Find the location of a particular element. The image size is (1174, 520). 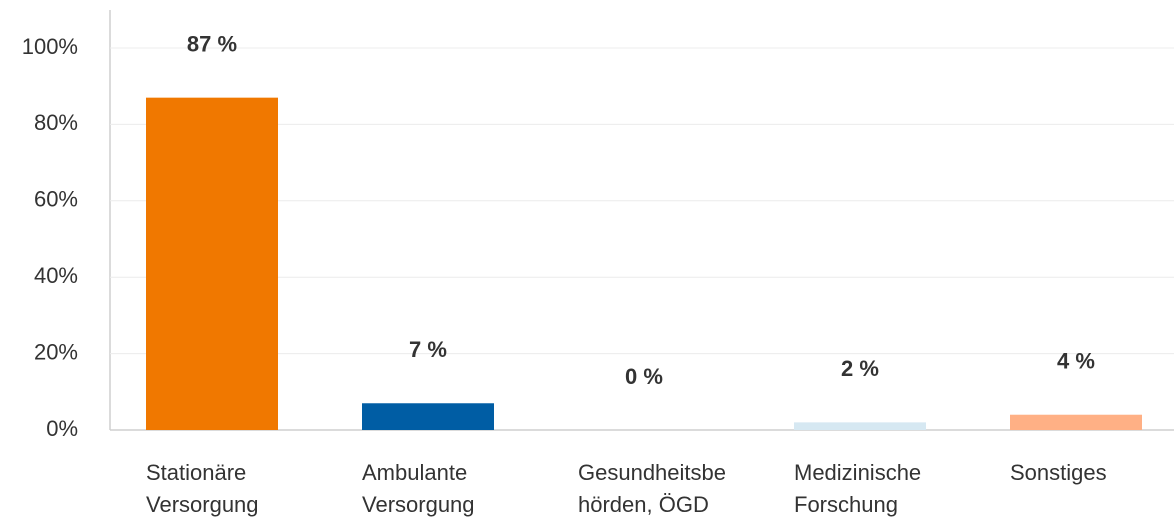

value-label: 2 % is located at coordinates (860, 368).